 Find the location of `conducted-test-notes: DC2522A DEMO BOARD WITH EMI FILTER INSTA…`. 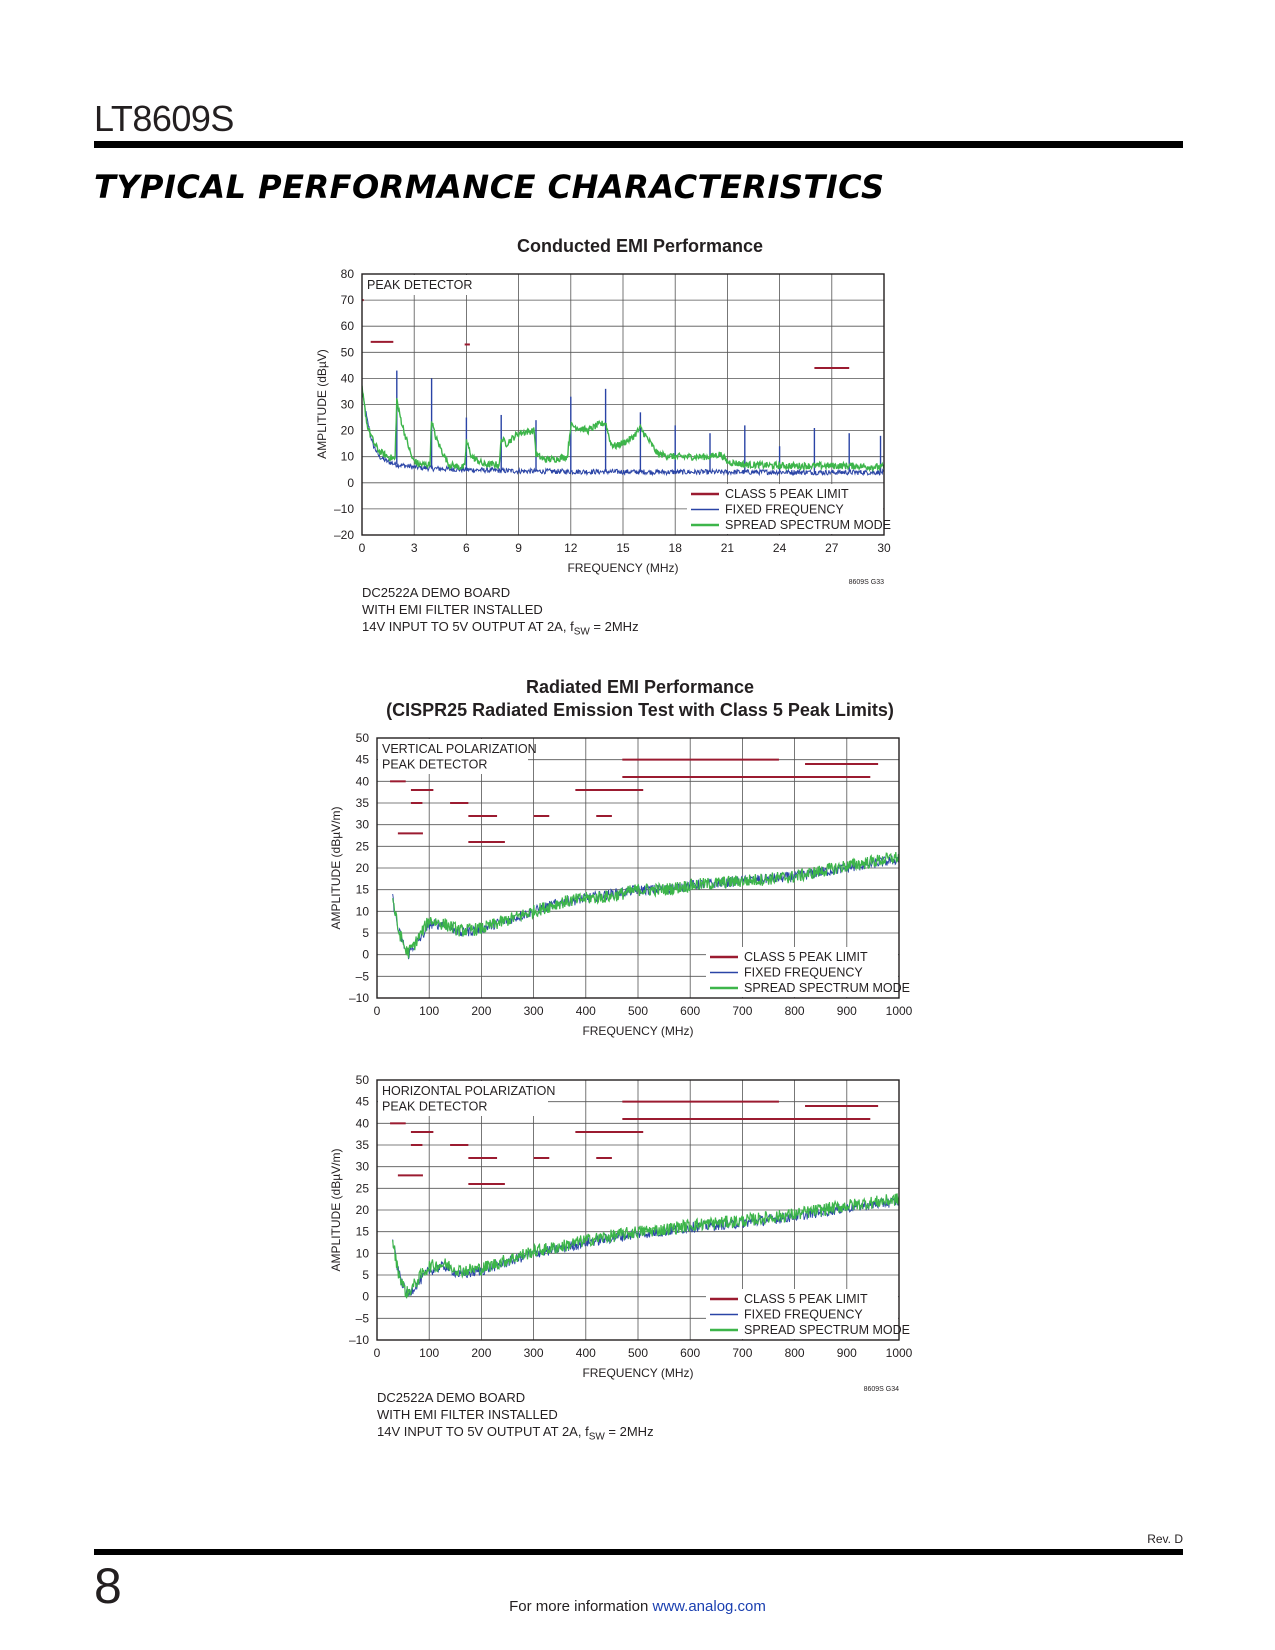

conducted-test-notes: DC2522A DEMO BOARD WITH EMI FILTER INSTA… is located at coordinates (500, 612).